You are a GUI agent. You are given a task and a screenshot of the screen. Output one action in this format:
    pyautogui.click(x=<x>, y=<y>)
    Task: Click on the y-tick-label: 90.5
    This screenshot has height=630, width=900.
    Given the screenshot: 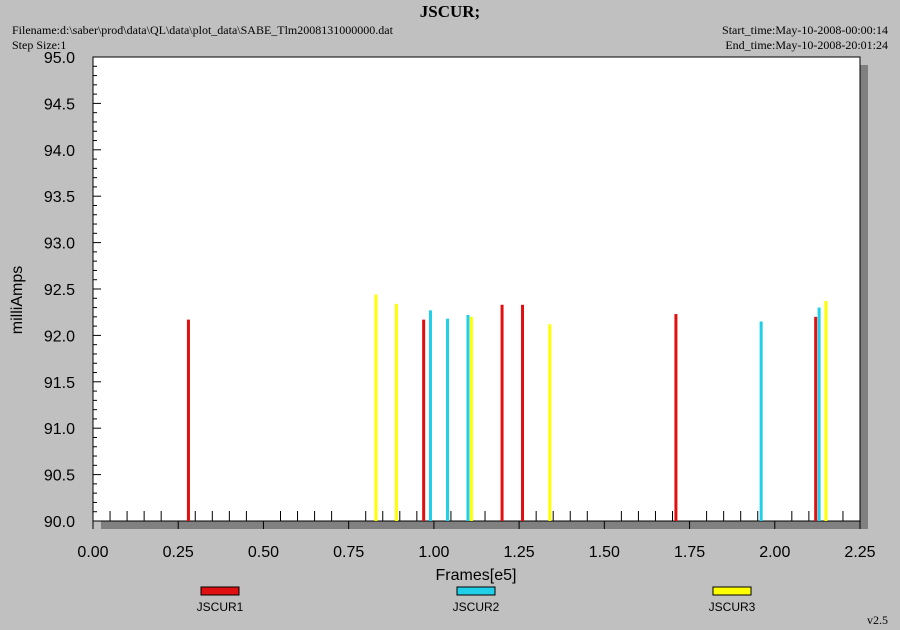 What is the action you would take?
    pyautogui.click(x=59, y=476)
    